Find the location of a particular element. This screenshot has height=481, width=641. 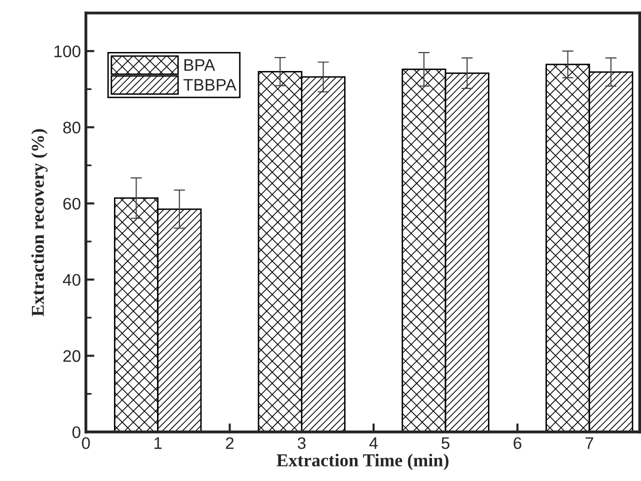

x-tick-label: 1 is located at coordinates (158, 443).